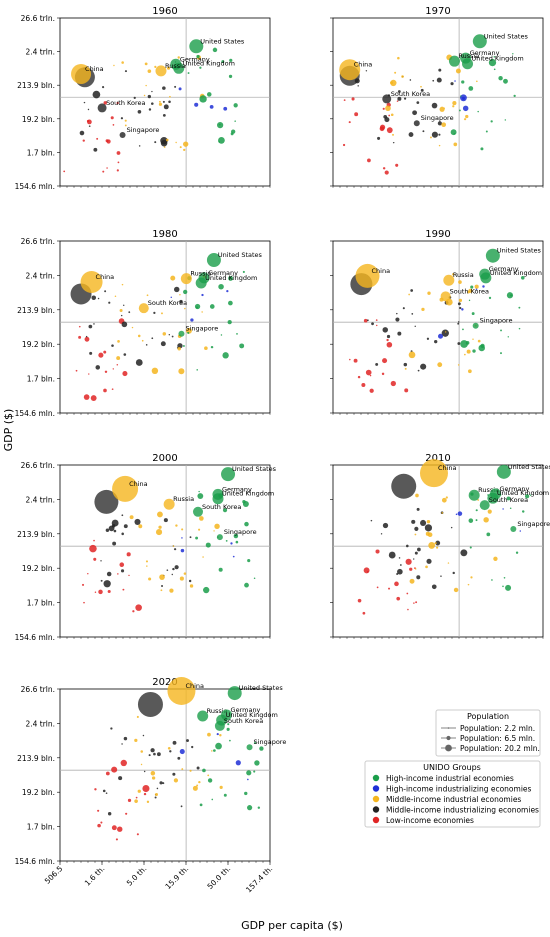 This screenshot has height=937, width=550. I want to click on y-axis-title: GDP ($), so click(8, 430).